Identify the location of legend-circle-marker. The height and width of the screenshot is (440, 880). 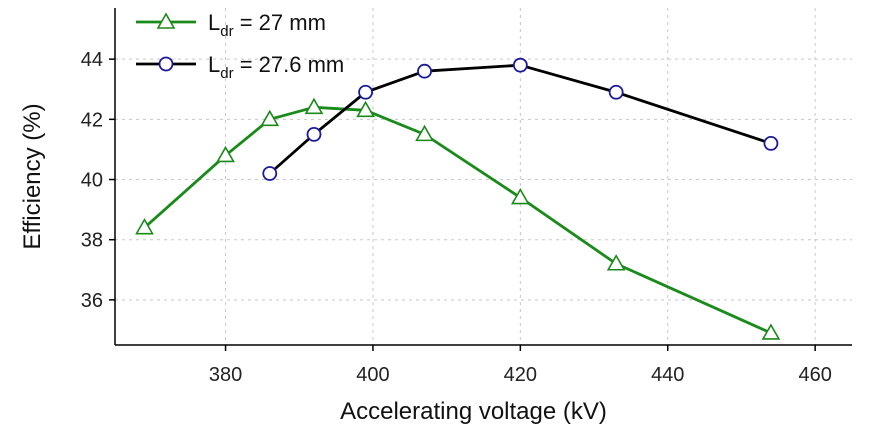
(166, 64).